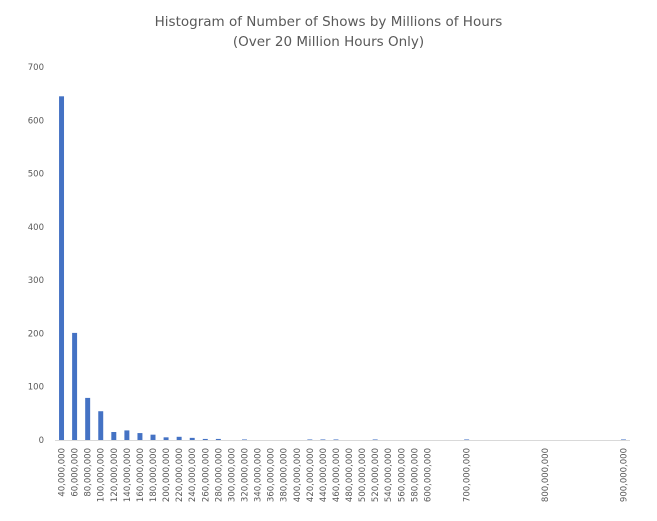  I want to click on x-tick-label: 320,000,000, so click(245, 475).